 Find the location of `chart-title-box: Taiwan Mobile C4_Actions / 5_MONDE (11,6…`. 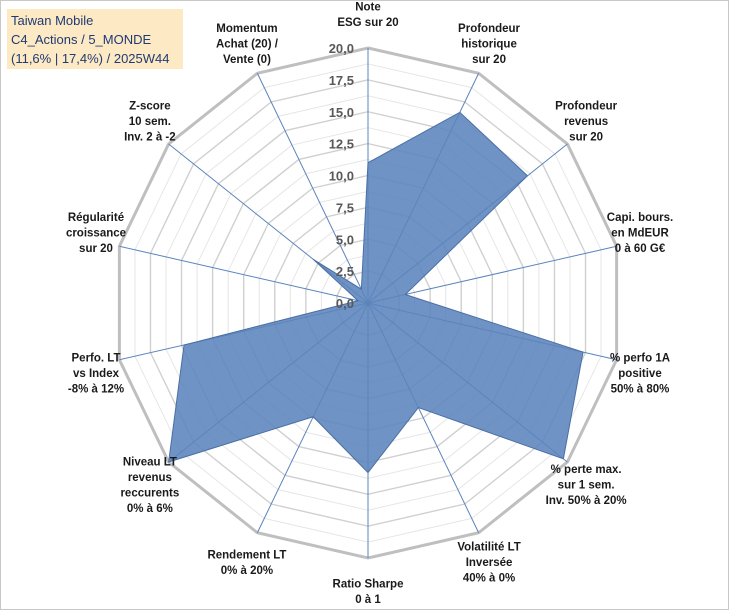

chart-title-box: Taiwan Mobile C4_Actions / 5_MONDE (11,6… is located at coordinates (95, 39).